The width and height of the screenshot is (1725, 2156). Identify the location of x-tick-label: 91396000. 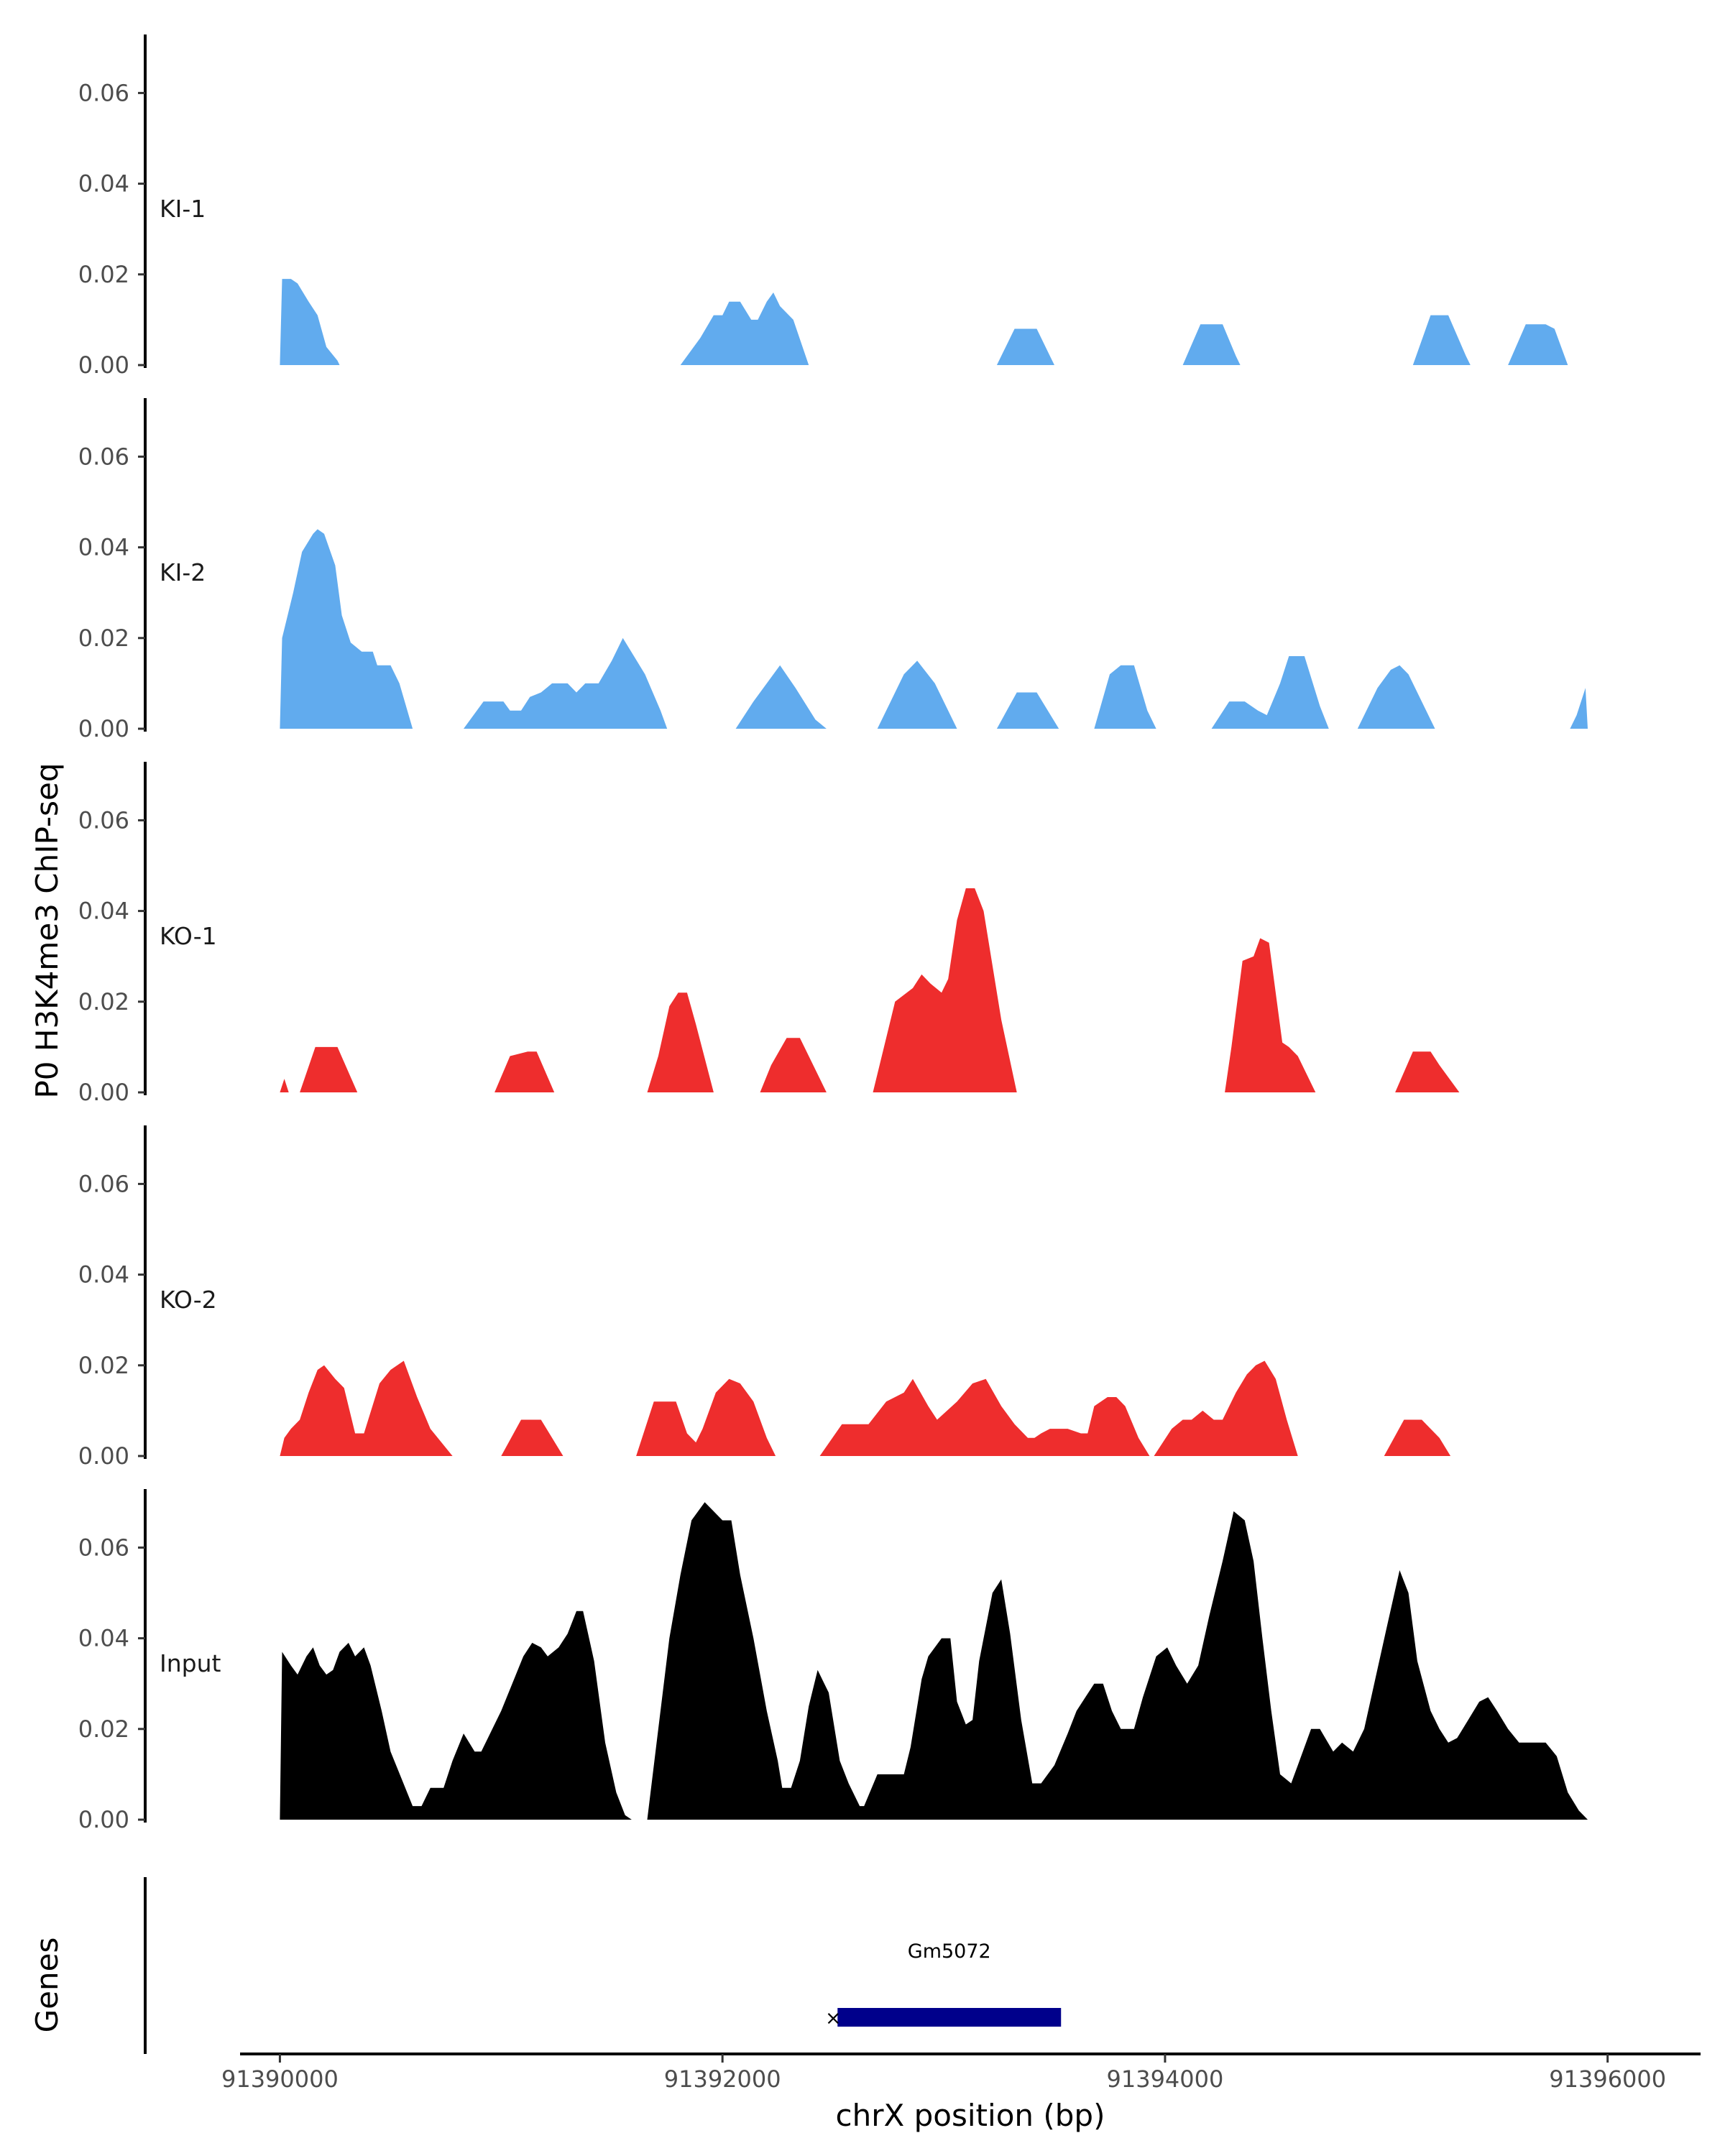
(1607, 2079).